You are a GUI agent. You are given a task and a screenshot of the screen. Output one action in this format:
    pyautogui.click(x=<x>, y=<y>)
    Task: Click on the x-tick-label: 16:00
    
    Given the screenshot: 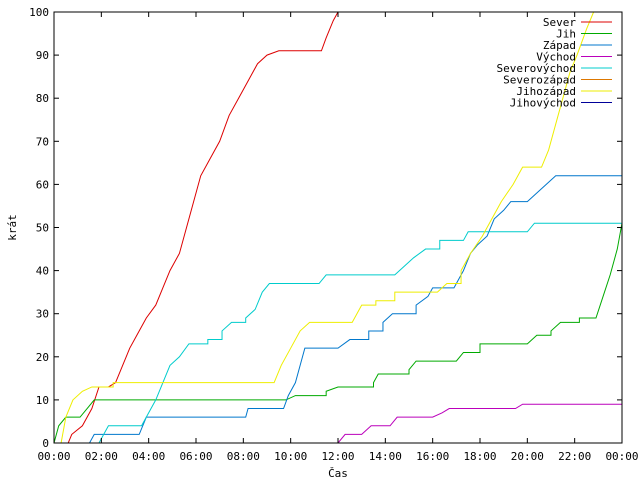 What is the action you would take?
    pyautogui.click(x=432, y=456)
    